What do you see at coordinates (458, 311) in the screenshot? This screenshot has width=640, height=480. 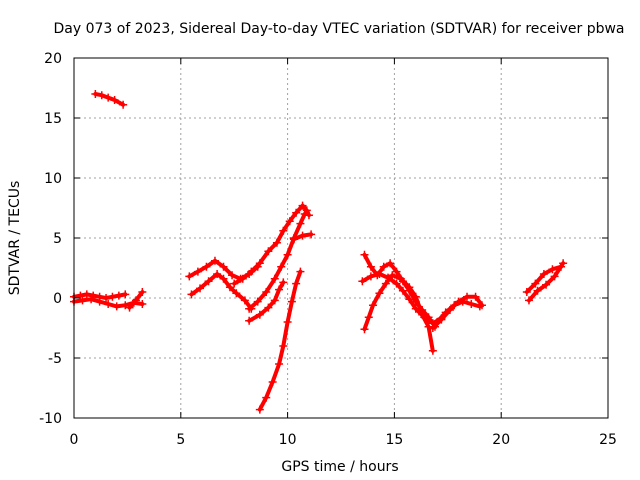 I see `series-arc16` at bounding box center [458, 311].